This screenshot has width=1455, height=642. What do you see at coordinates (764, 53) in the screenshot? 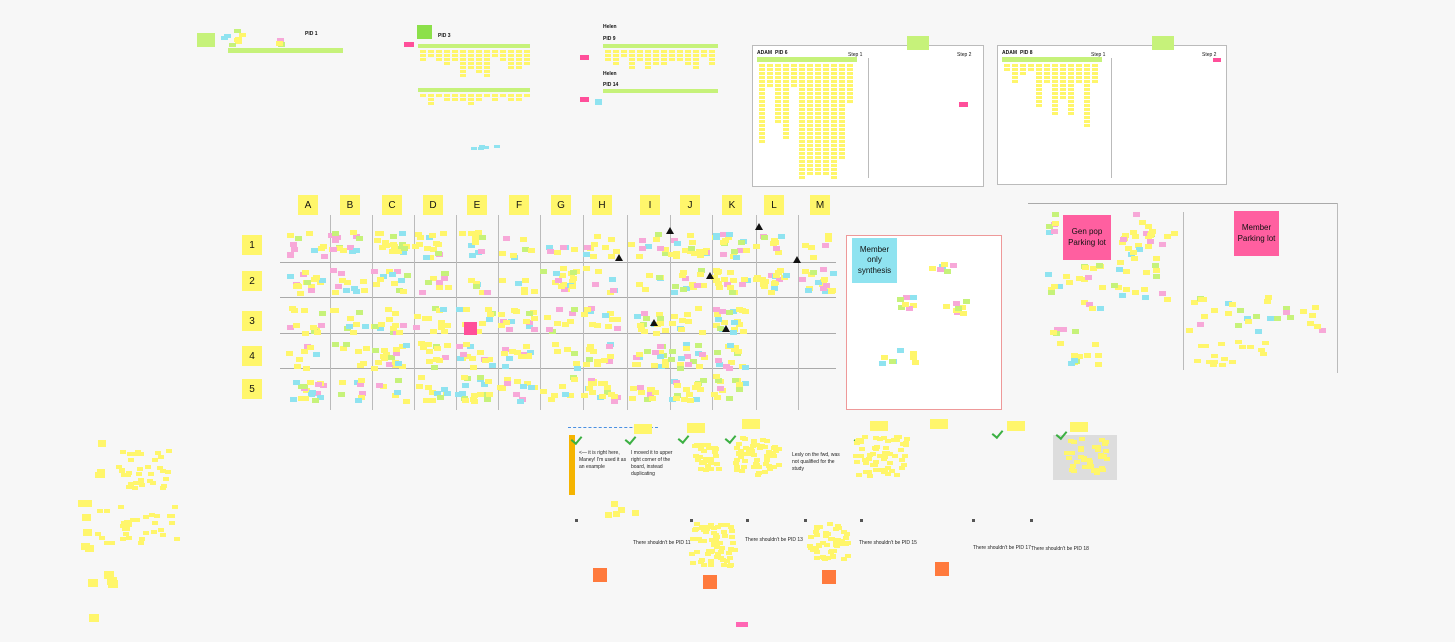
I see `owner: ADAM` at bounding box center [764, 53].